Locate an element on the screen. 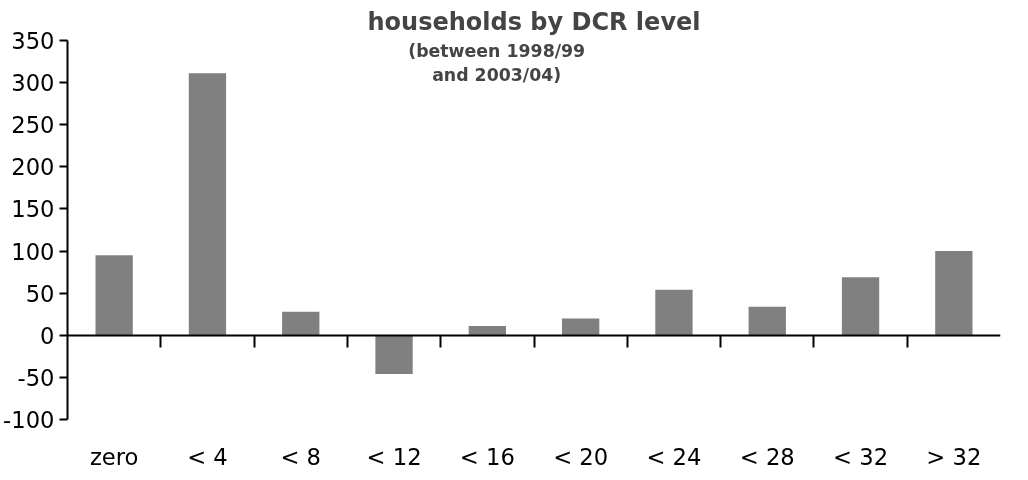  y-tick-label: 150 is located at coordinates (33, 209).